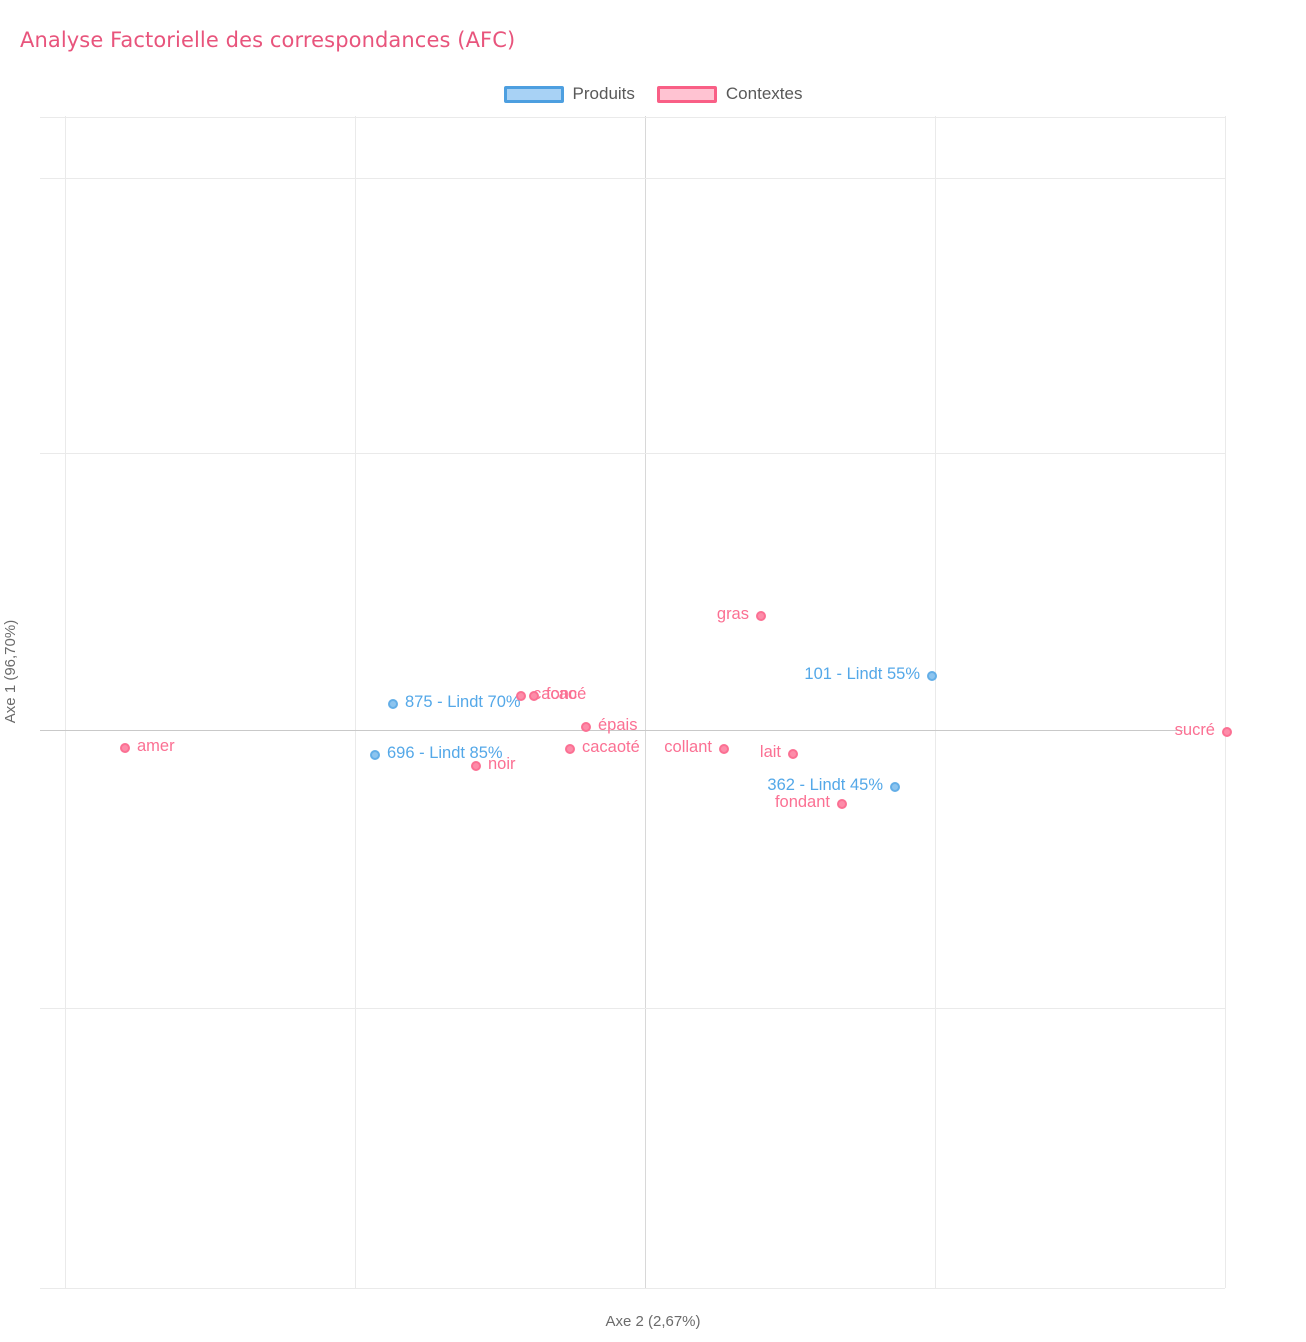 The image size is (1306, 1342). Describe the element at coordinates (463, 702) in the screenshot. I see `point-label: 875 - Lindt 70%` at that location.